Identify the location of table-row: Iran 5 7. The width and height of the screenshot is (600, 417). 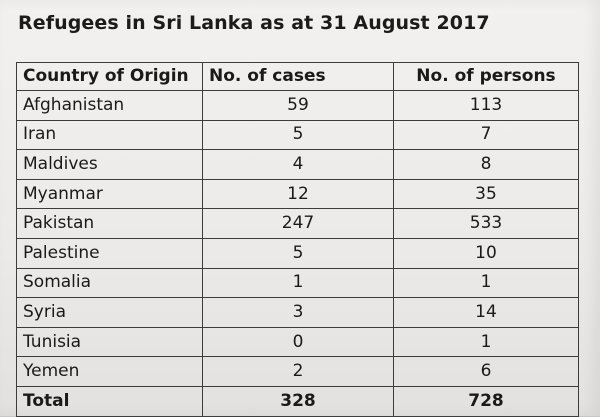
(297, 135).